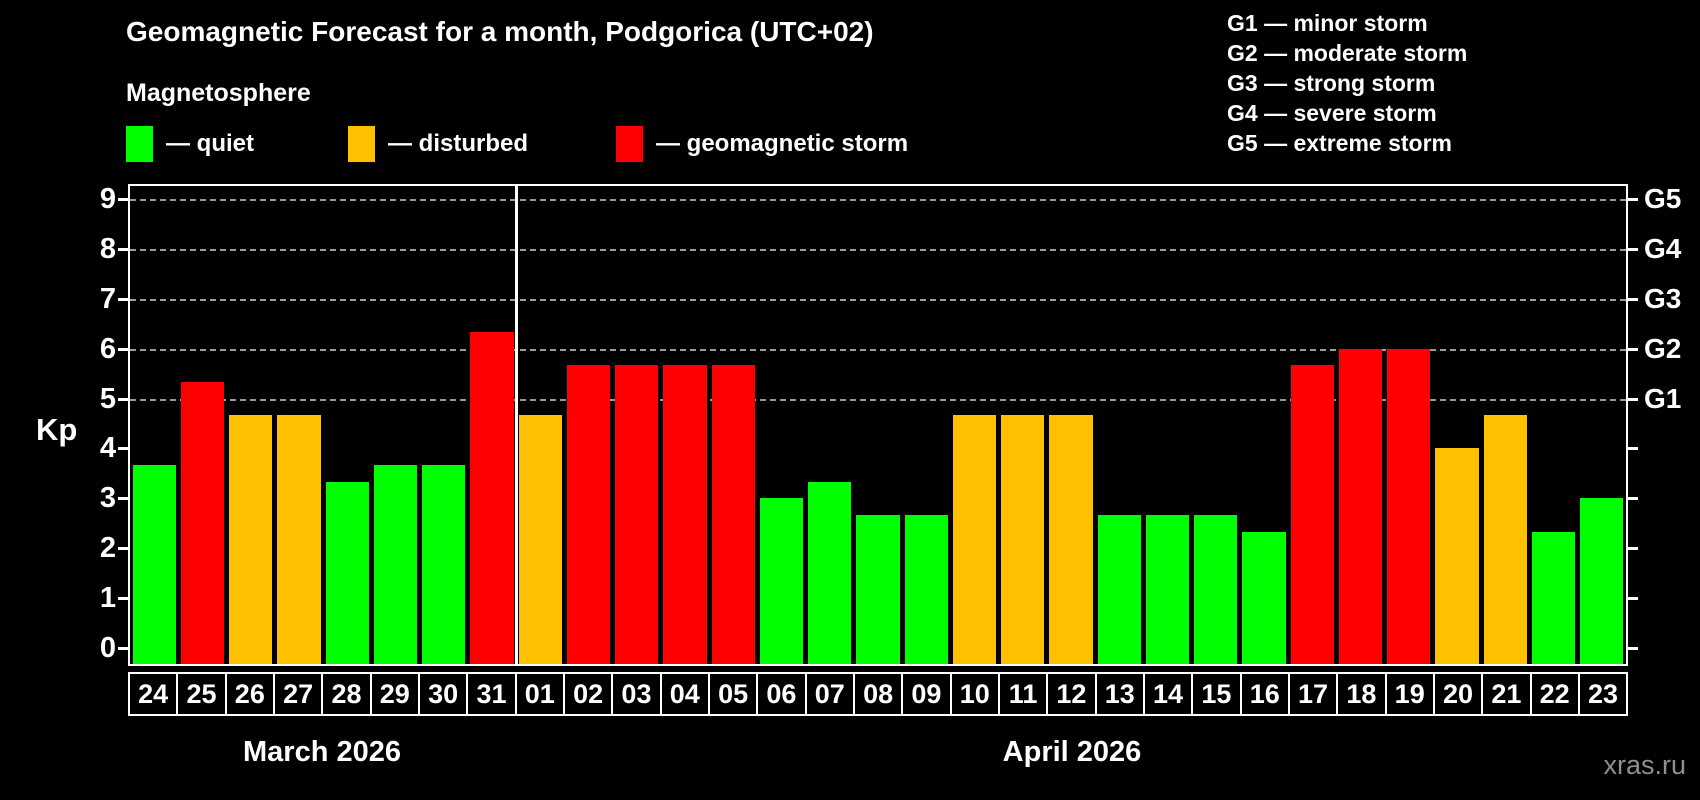  Describe the element at coordinates (878, 299) in the screenshot. I see `gridline-kp7` at that location.